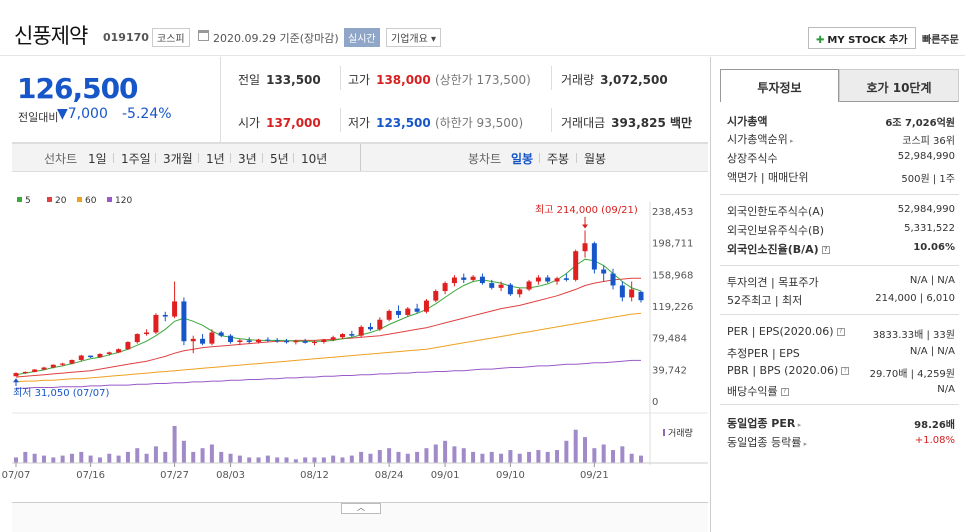 The width and height of the screenshot is (965, 532). Describe the element at coordinates (594, 475) in the screenshot. I see `x-tick-label: 09/21` at that location.